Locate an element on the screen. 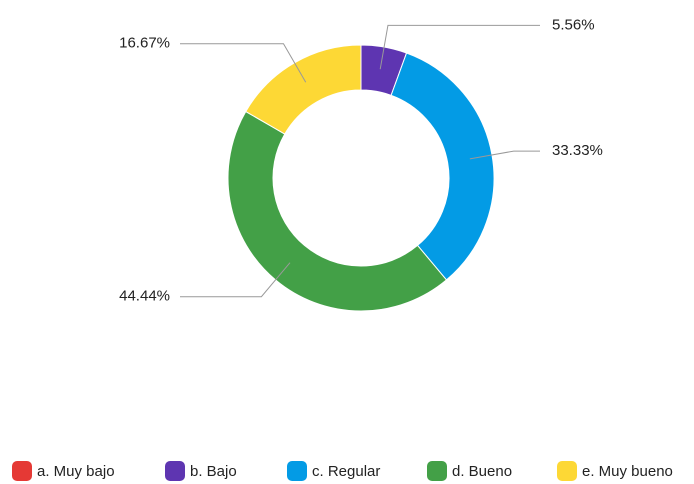 This screenshot has height=484, width=694. data-label: 44.44% is located at coordinates (144, 296).